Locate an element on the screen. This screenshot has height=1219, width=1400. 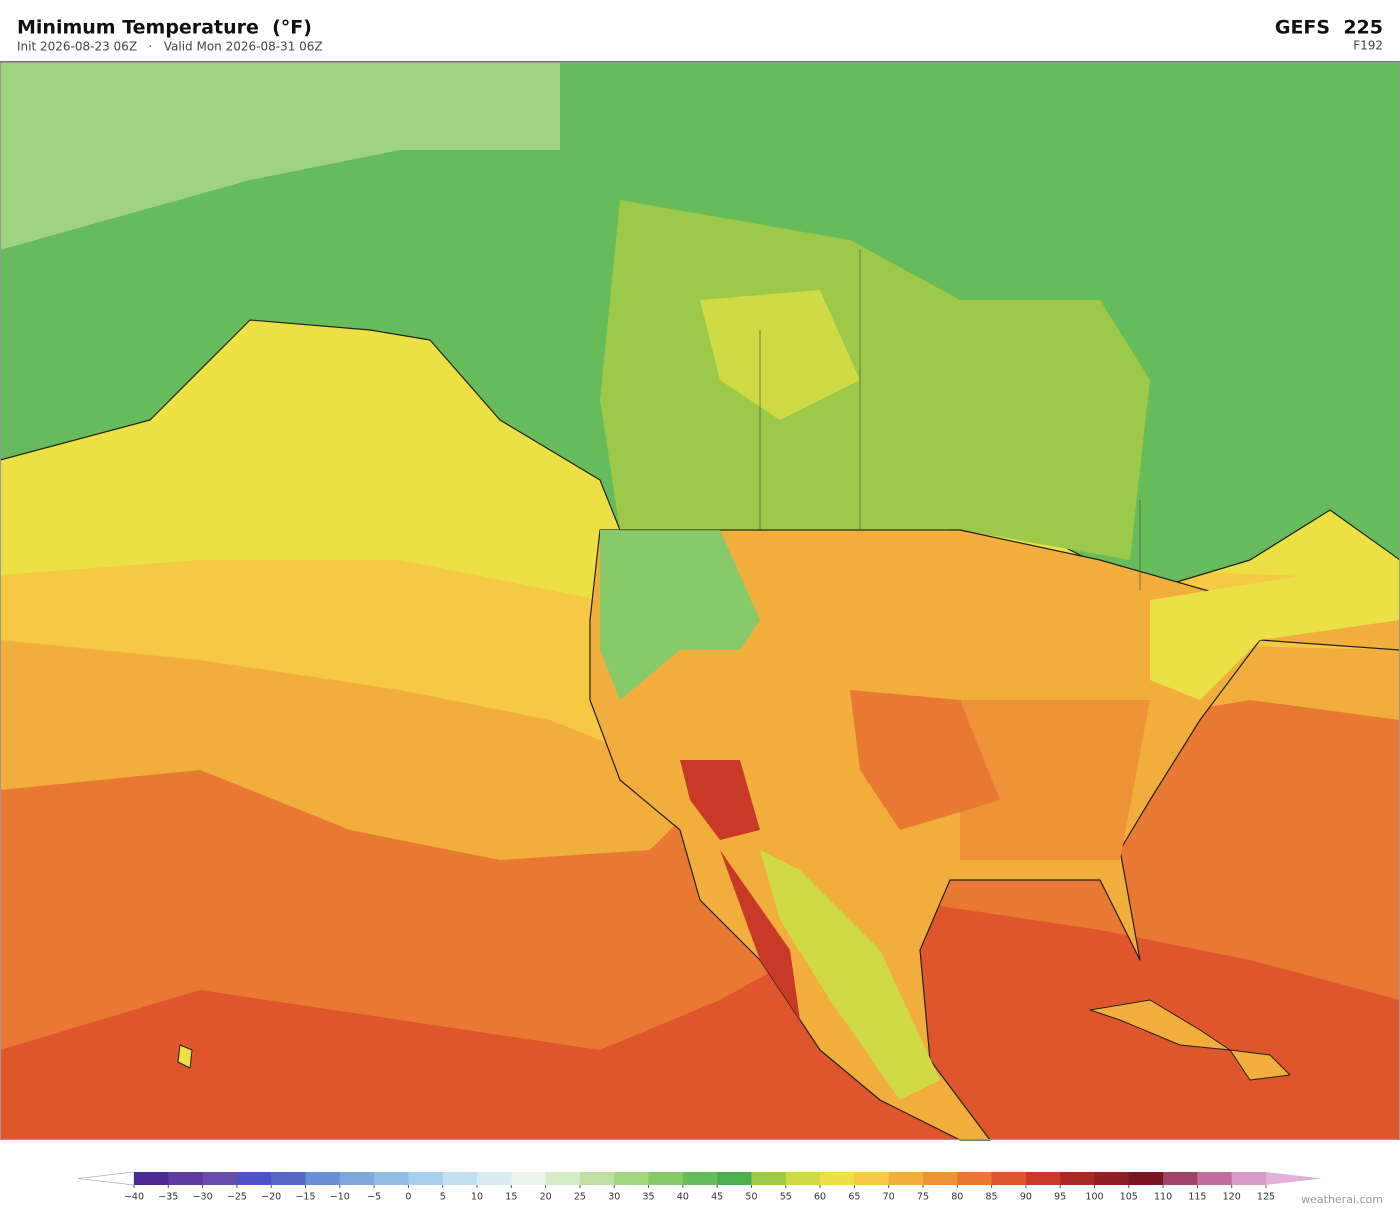
land-canada is located at coordinates (875, 380).